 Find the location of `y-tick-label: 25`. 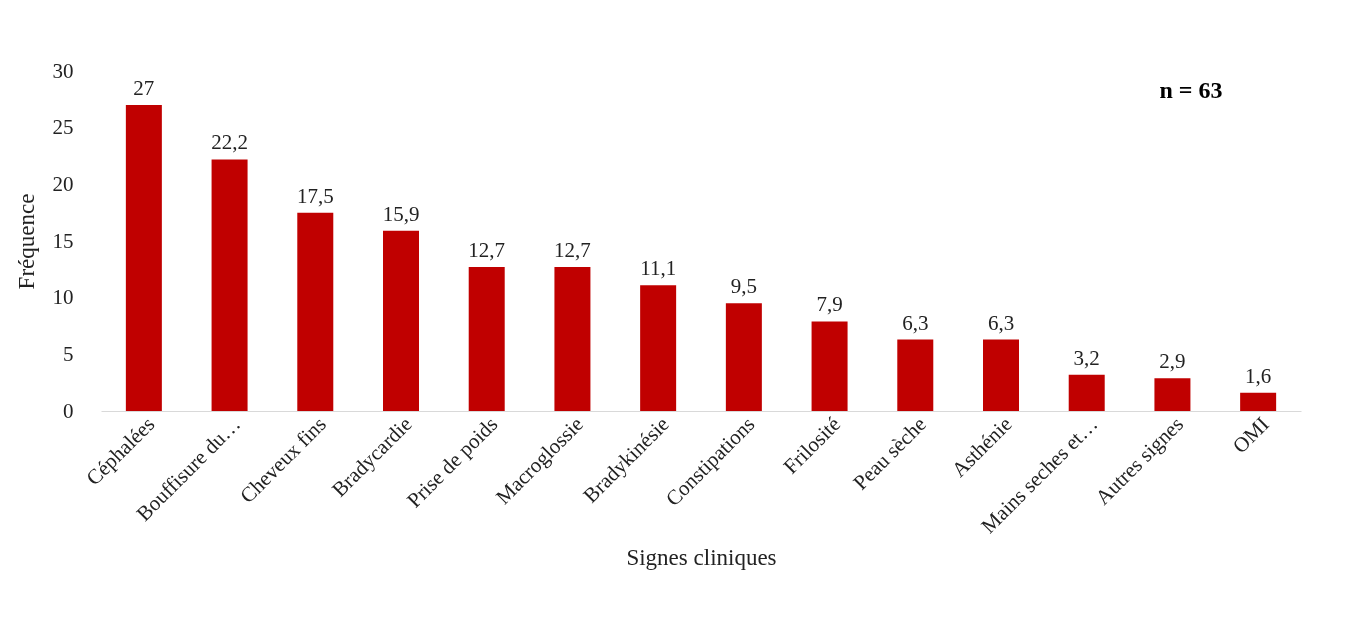

y-tick-label: 25 is located at coordinates (63, 127).